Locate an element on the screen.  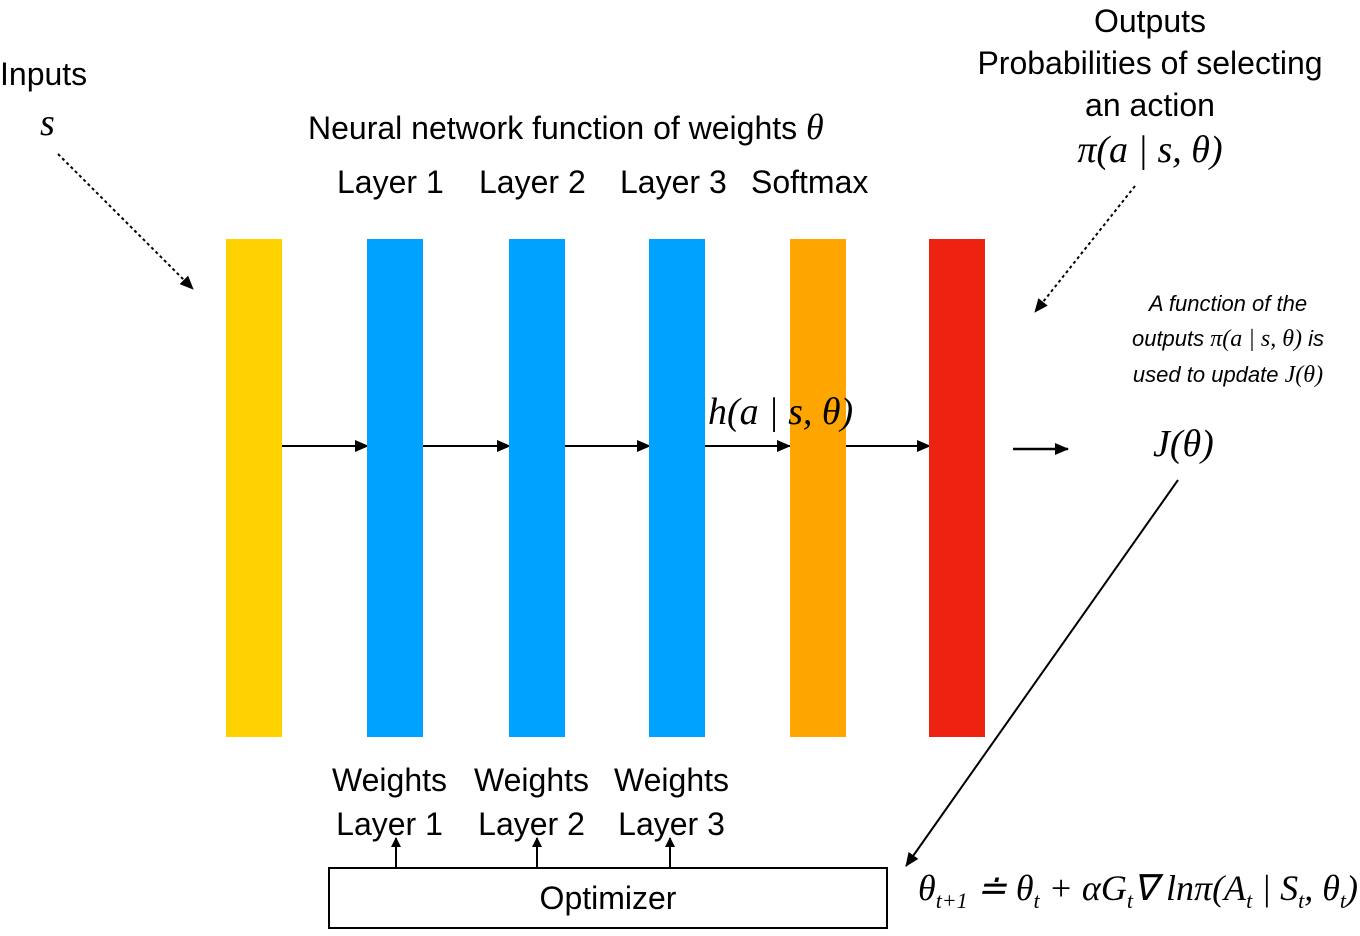
layer-1-bar is located at coordinates (395, 488).